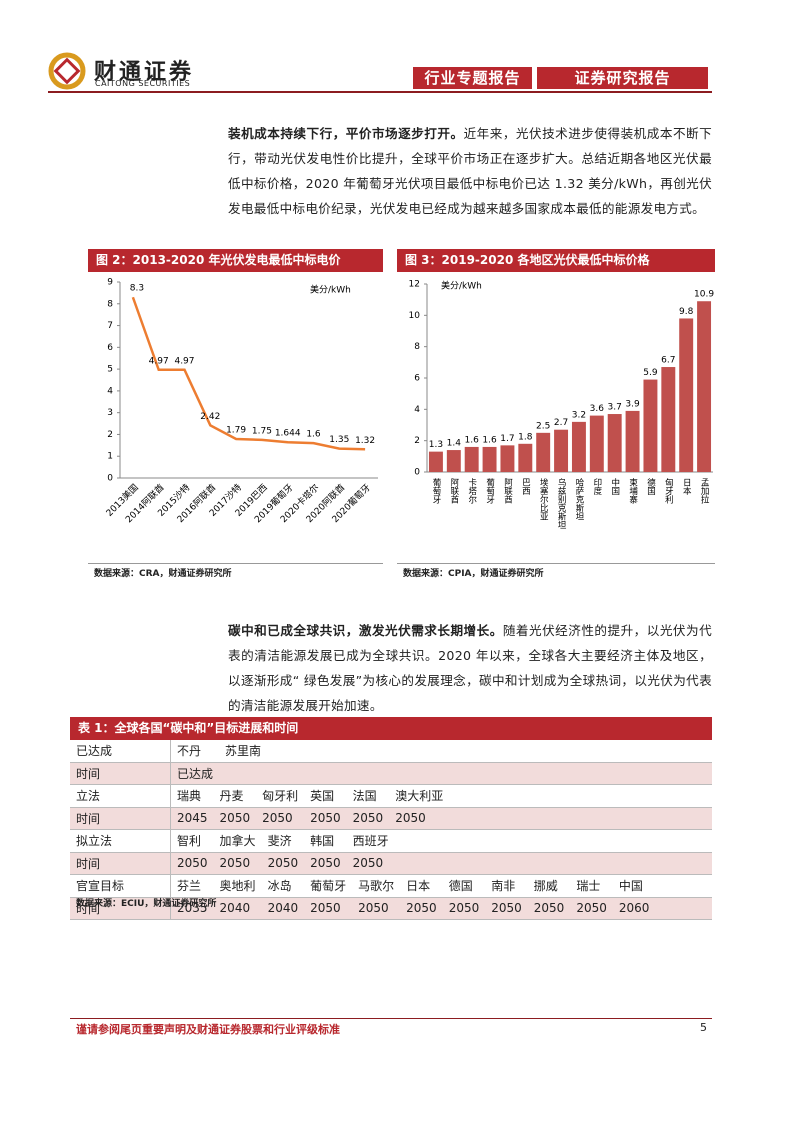 Image resolution: width=793 pixels, height=1122 pixels. Describe the element at coordinates (189, 796) in the screenshot. I see `table-cell: 瑞典` at that location.